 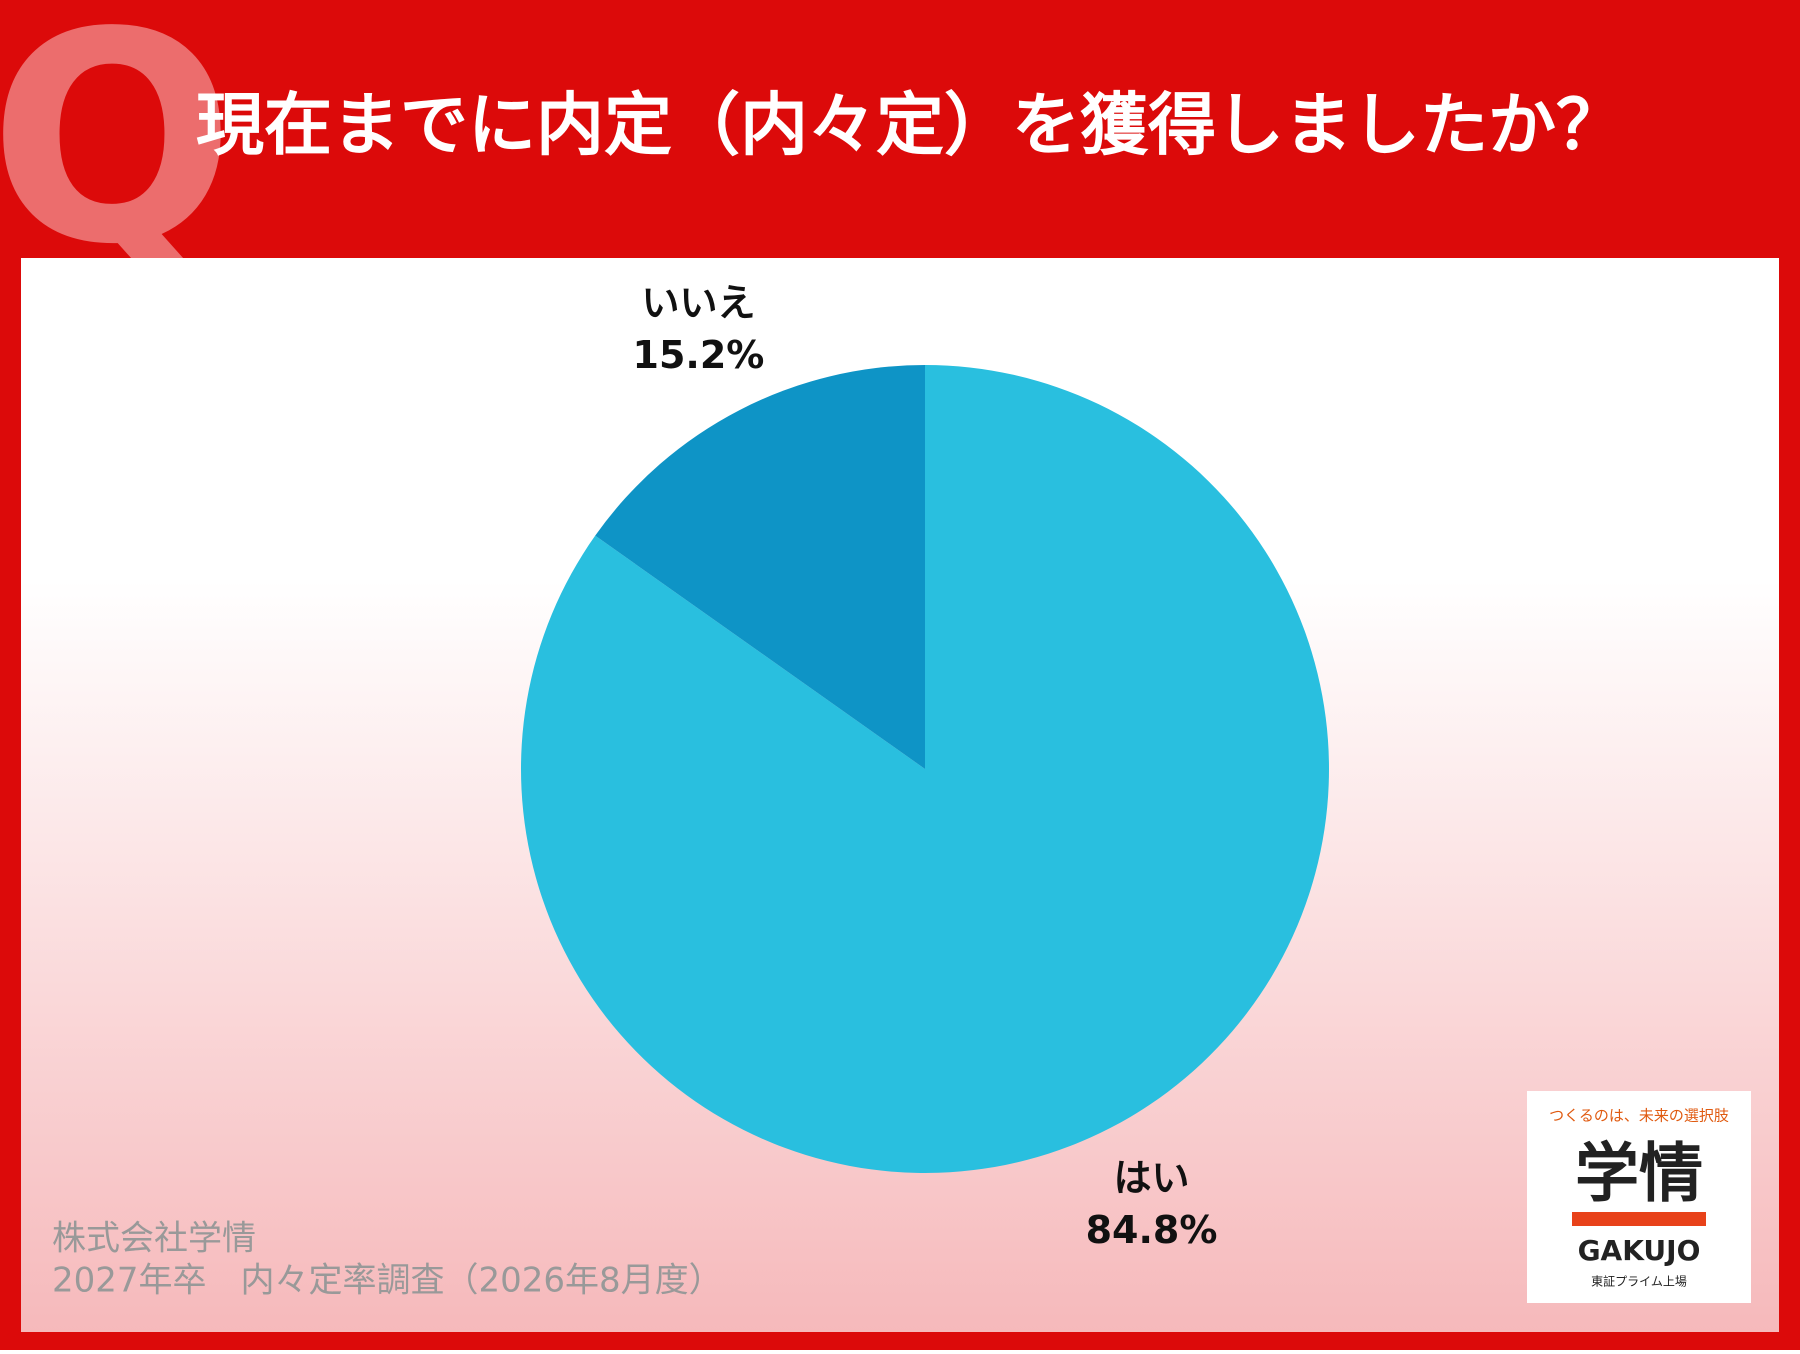 I want to click on logo-bar, so click(x=1639, y=1219).